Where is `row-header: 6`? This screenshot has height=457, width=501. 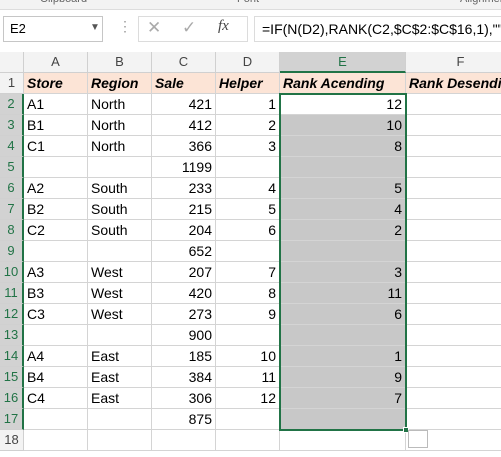
row-header: 6 is located at coordinates (12, 188).